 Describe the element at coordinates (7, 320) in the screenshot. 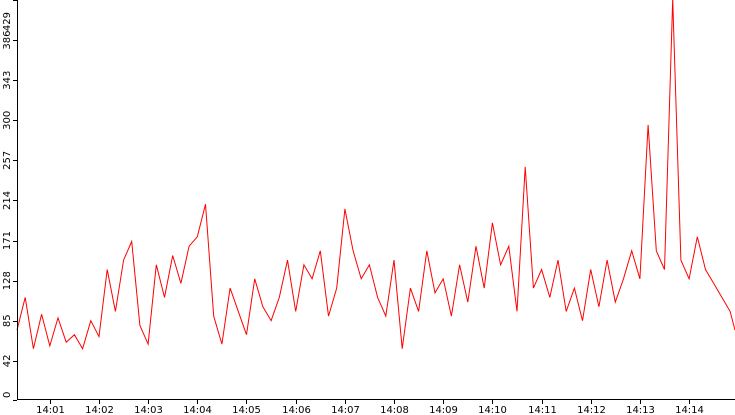

I see `y-tick-label: 85` at that location.